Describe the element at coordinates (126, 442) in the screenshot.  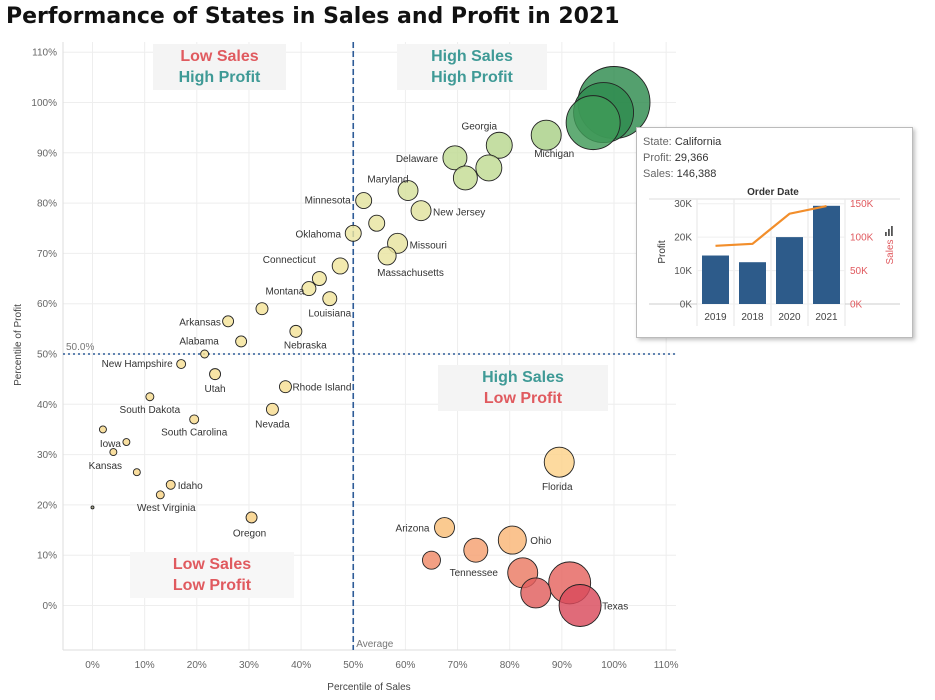
I see `state-point-iowa` at that location.